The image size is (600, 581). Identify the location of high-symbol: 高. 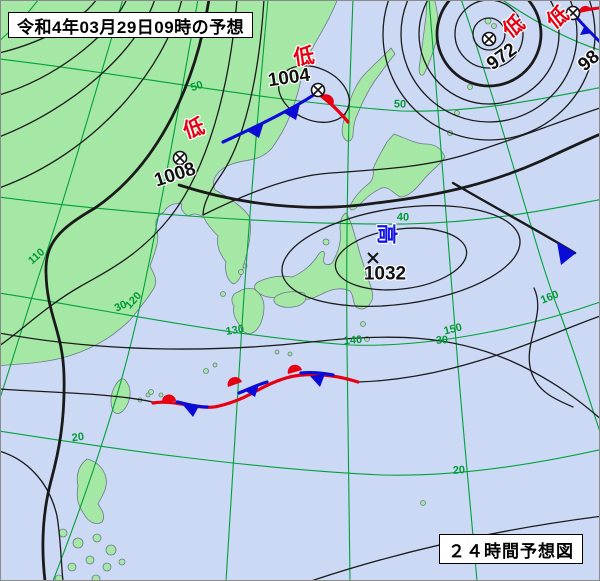
(386, 234).